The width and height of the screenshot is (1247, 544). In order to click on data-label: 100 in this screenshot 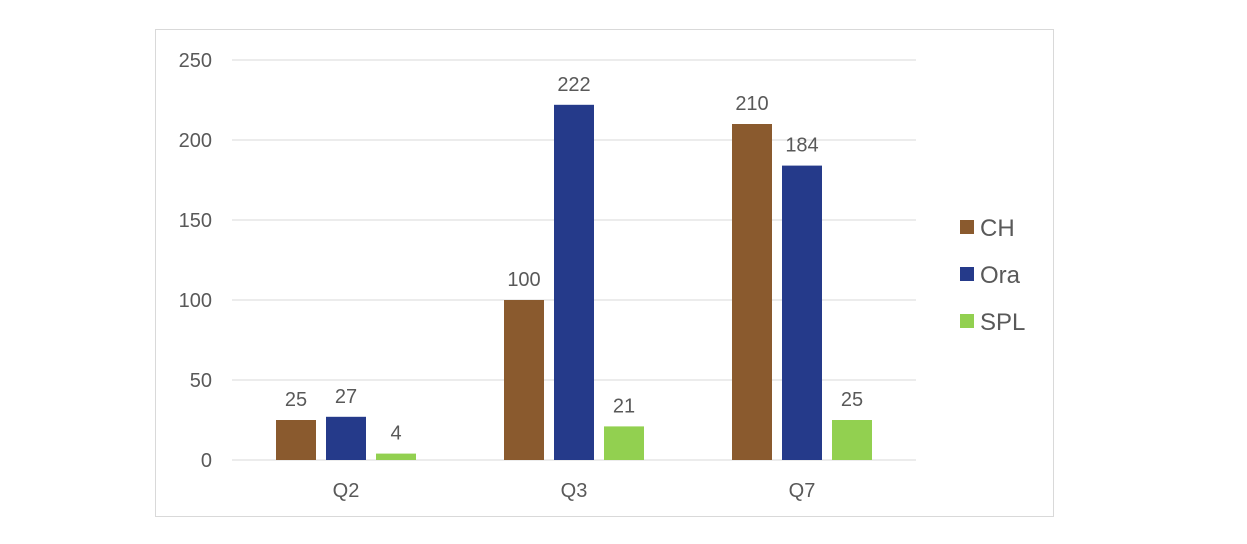, I will do `click(523, 280)`.